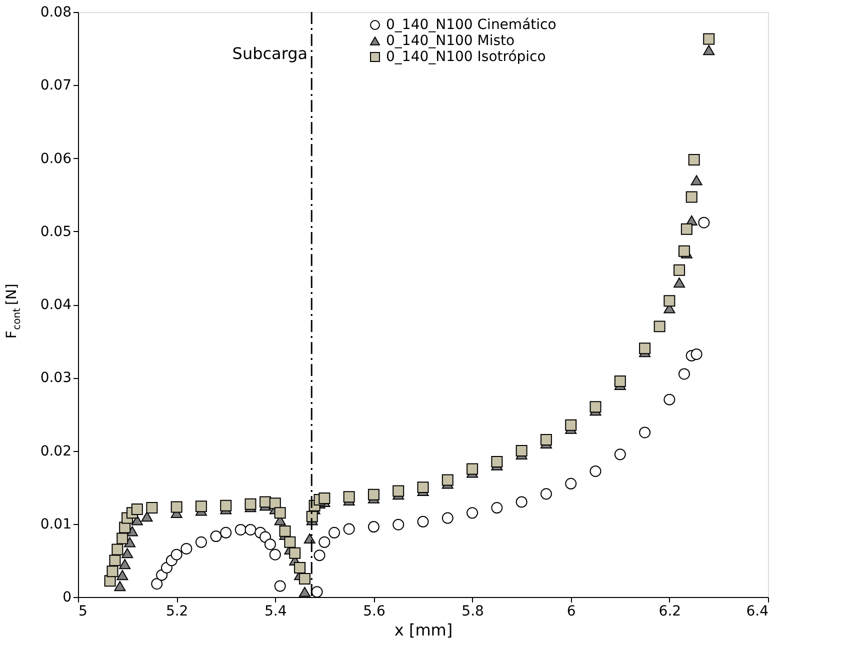 The image size is (847, 662). I want to click on y-axis-title: Fcont [N], so click(13, 311).